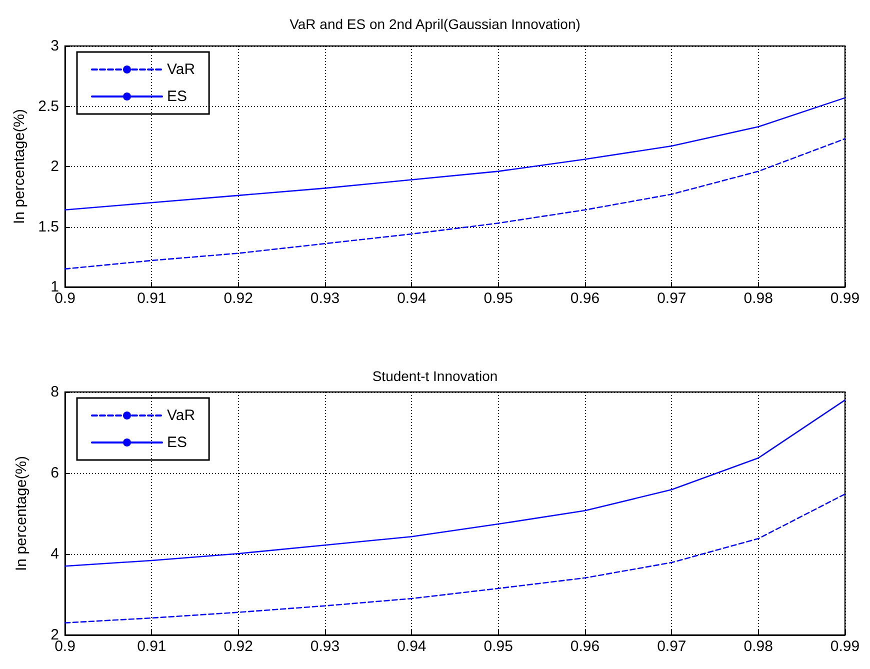 Image resolution: width=870 pixels, height=669 pixels. What do you see at coordinates (54, 473) in the screenshot?
I see `y-tick-label: 6` at bounding box center [54, 473].